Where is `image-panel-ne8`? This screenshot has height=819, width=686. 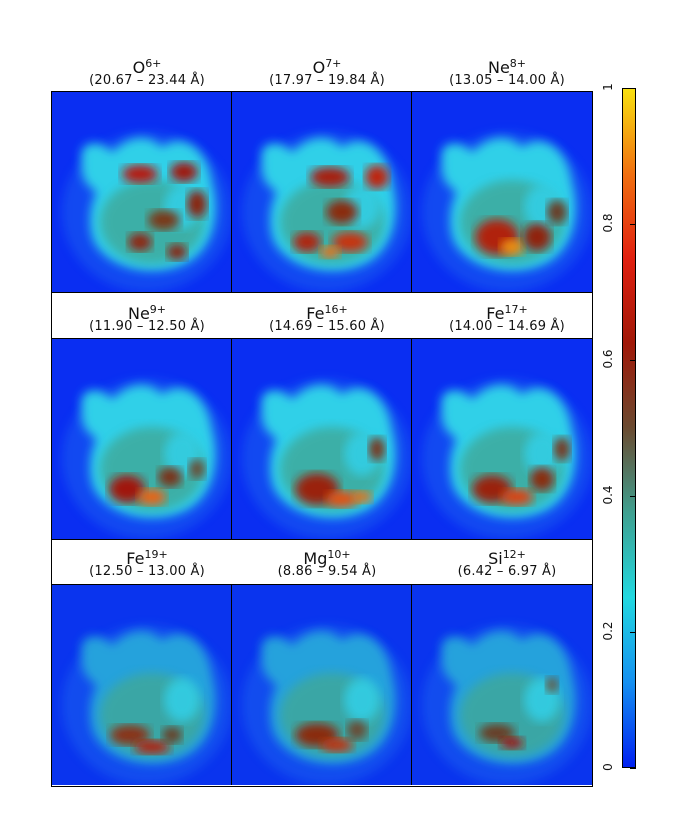
image-panel-ne8 is located at coordinates (502, 192).